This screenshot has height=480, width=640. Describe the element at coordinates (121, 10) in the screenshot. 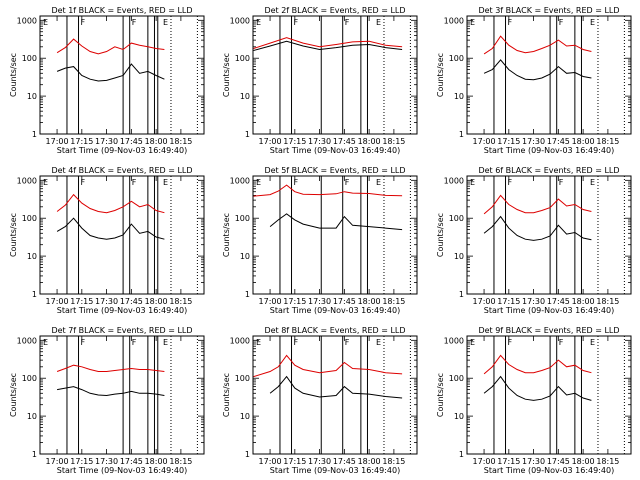

I see `panel-title: Det 1f BLACK = Events, RED = LLD` at that location.